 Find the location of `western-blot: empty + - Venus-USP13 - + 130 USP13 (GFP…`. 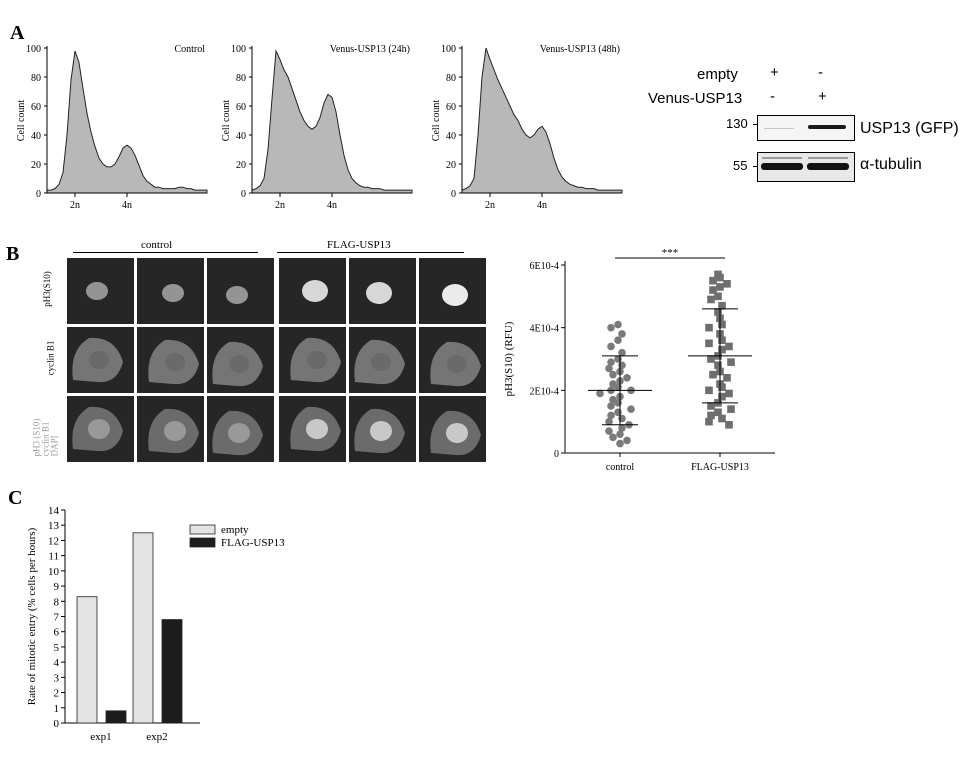

western-blot: empty + - Venus-USP13 - + 130 USP13 (GFP… is located at coordinates (800, 125).